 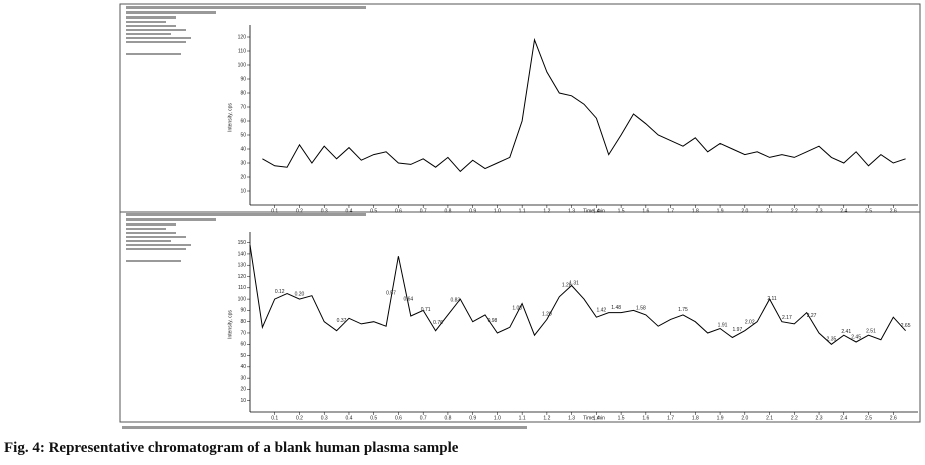 I want to click on peak-label: 2.35, so click(x=832, y=340).